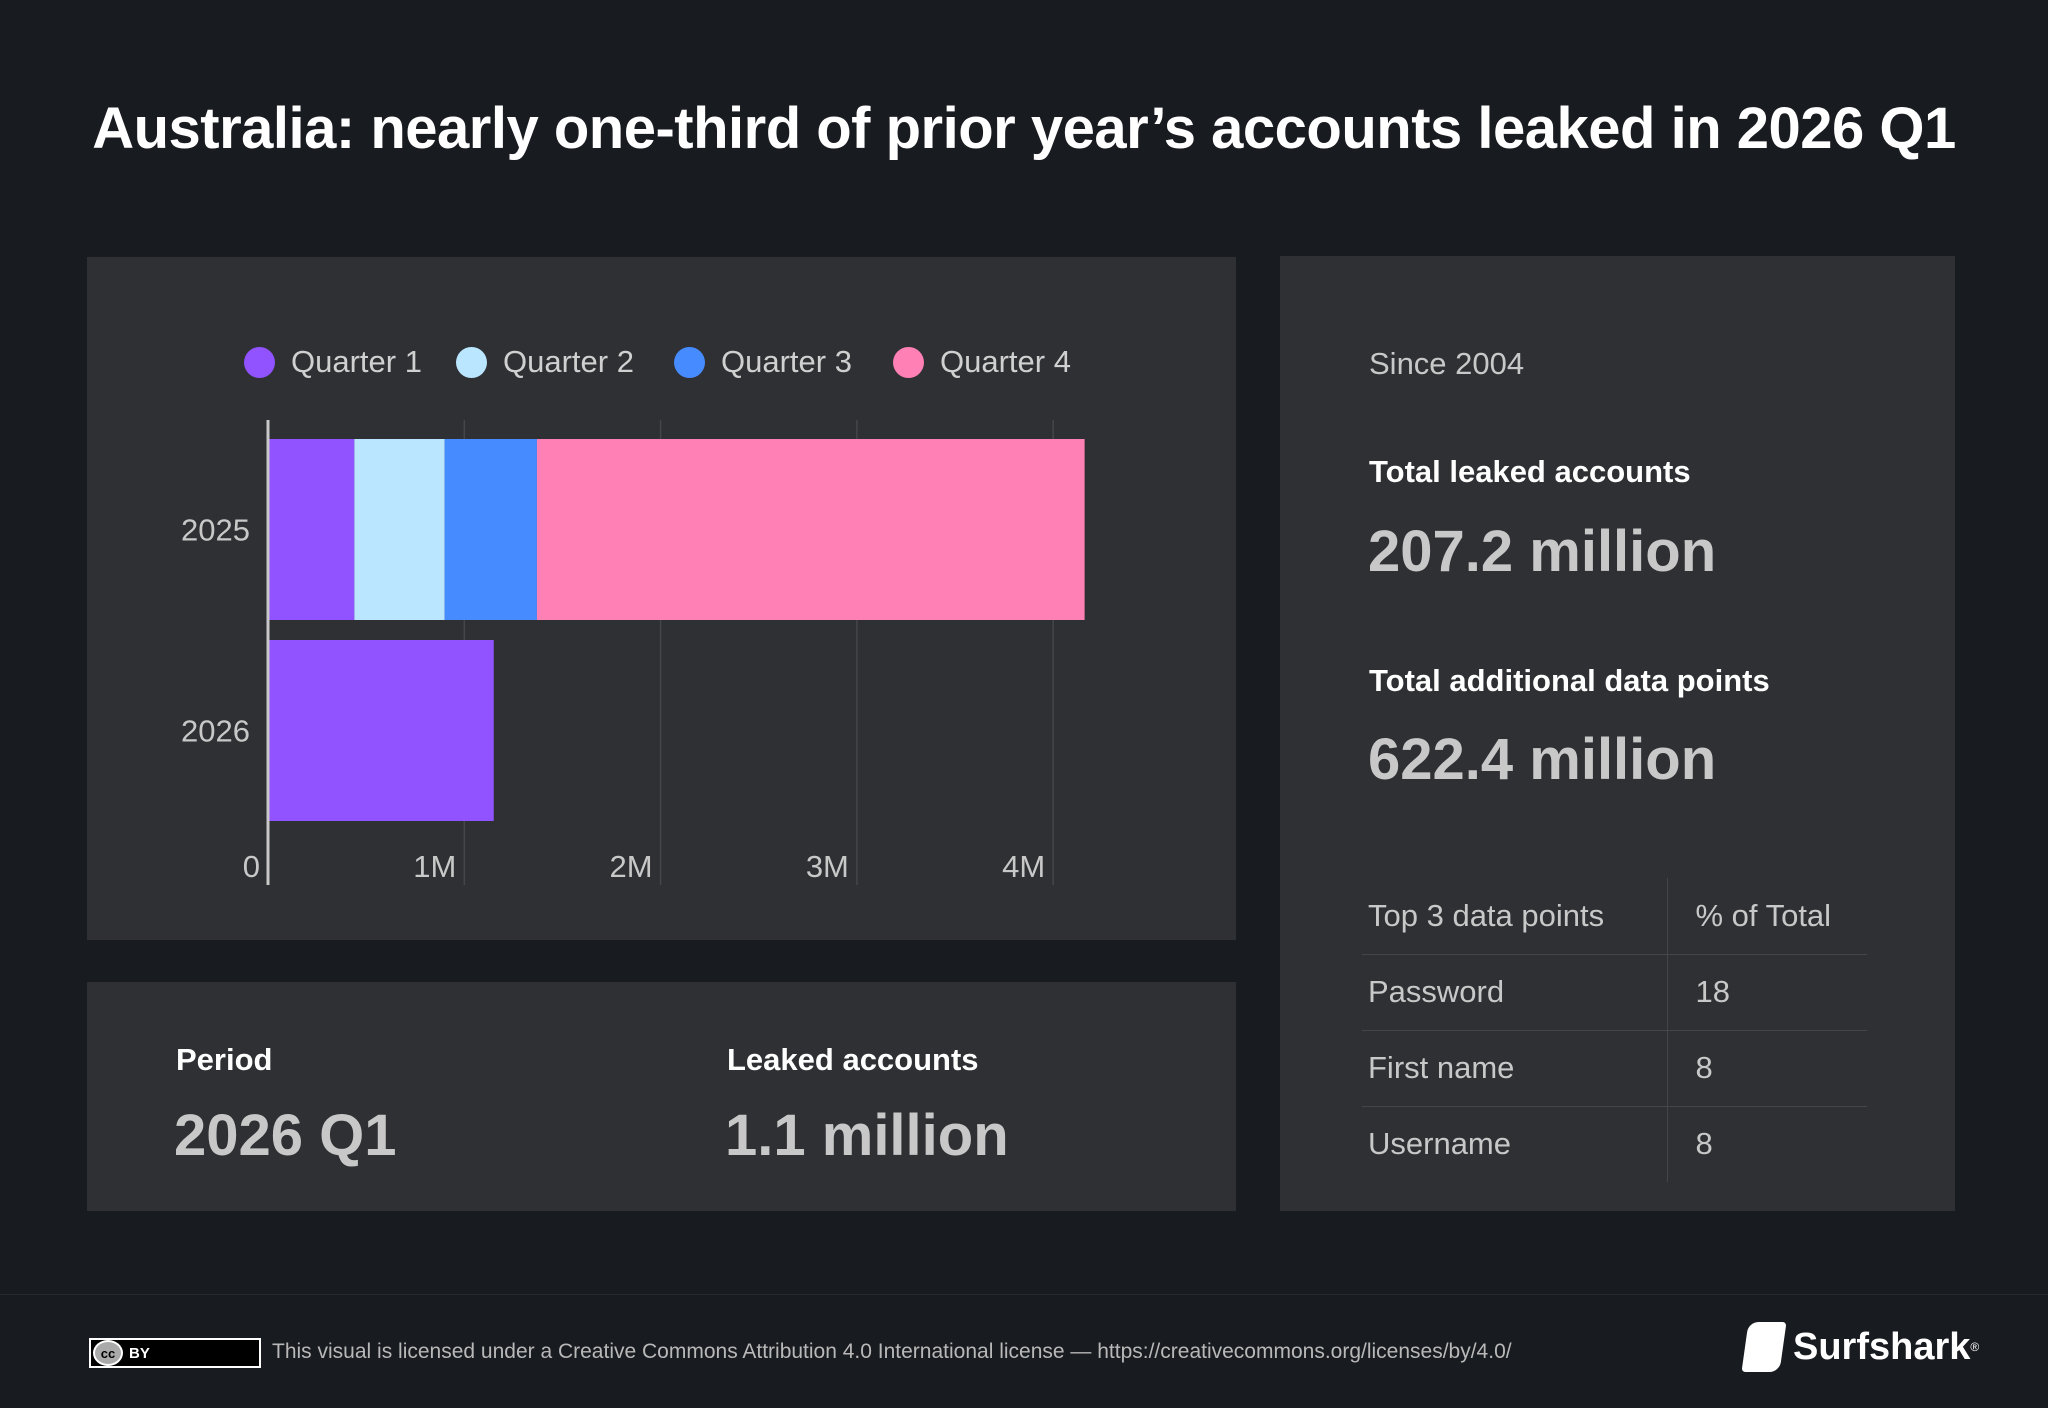 The width and height of the screenshot is (2048, 1408). I want to click on table-header: % of Total, so click(1766, 916).